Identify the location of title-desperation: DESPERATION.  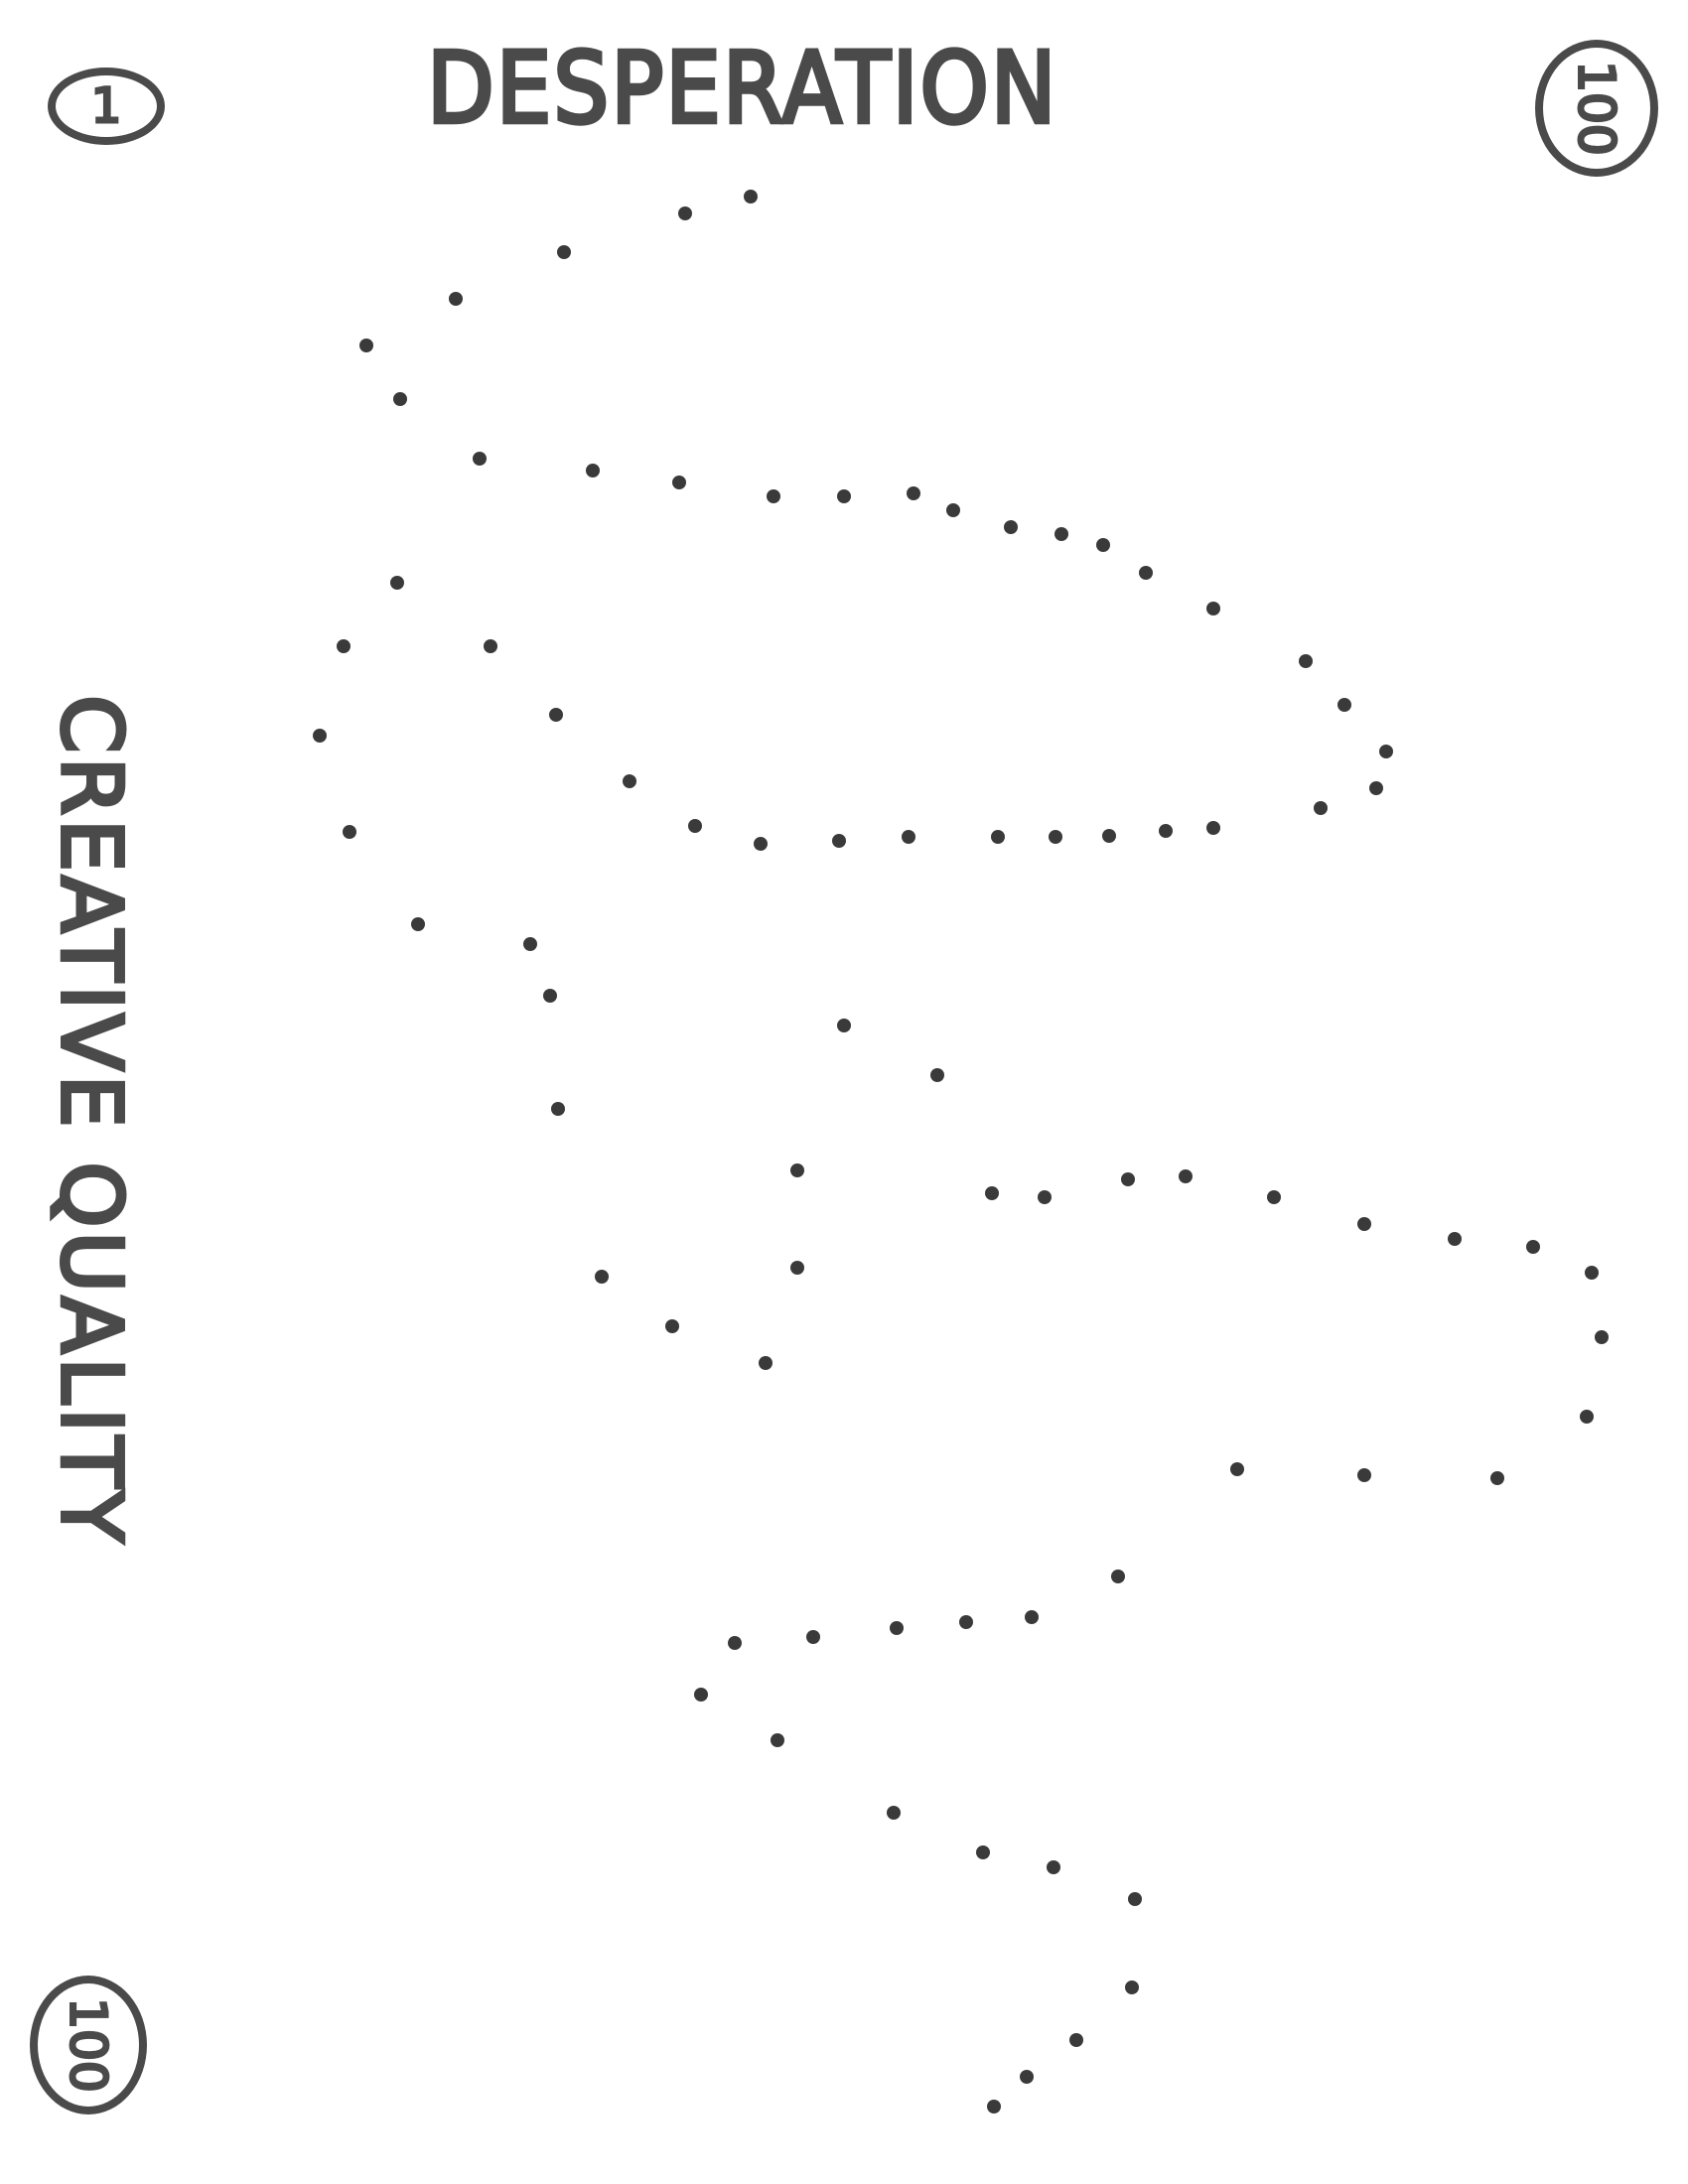
(741, 88).